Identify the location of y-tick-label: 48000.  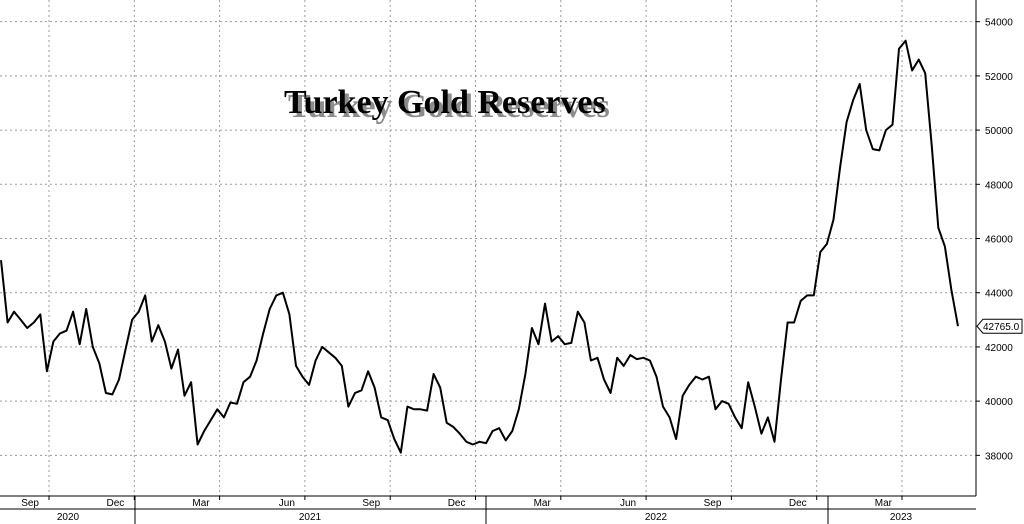
(999, 185).